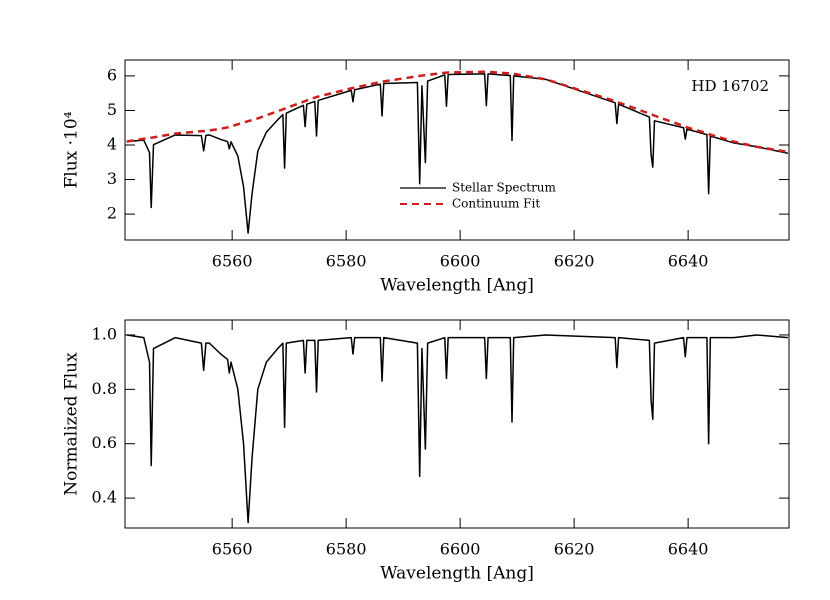 This screenshot has width=830, height=600. What do you see at coordinates (112, 178) in the screenshot?
I see `y-tick-label: 3` at bounding box center [112, 178].